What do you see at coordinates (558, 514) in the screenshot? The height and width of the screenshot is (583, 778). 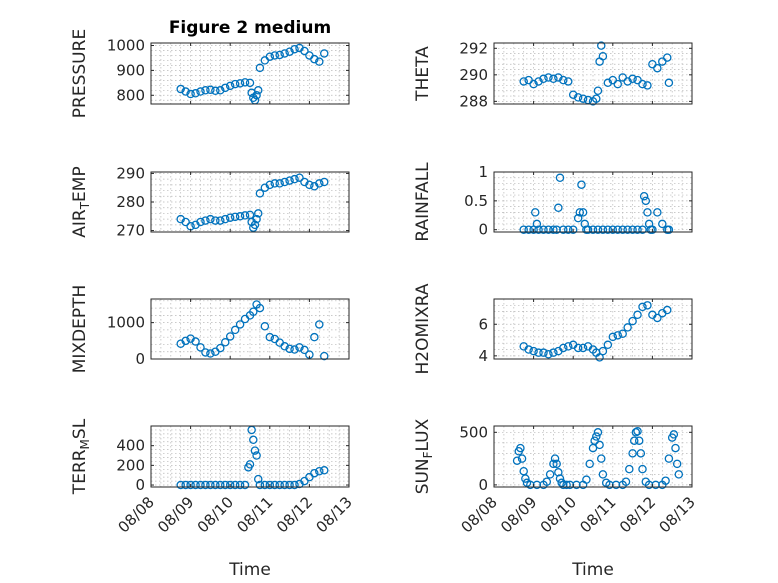 I see `x-tick-label: 08/10` at bounding box center [558, 514].